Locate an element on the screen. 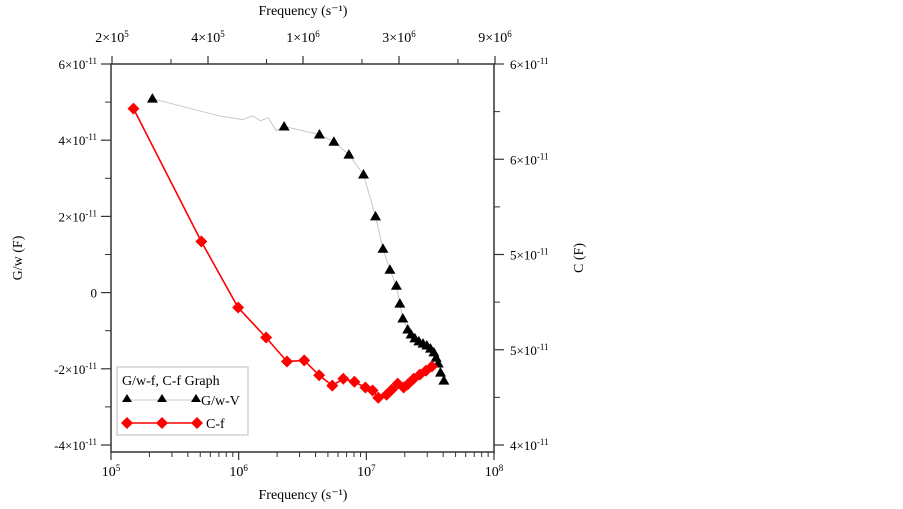  x-top-tick-label: 2×10⁵ is located at coordinates (112, 37).